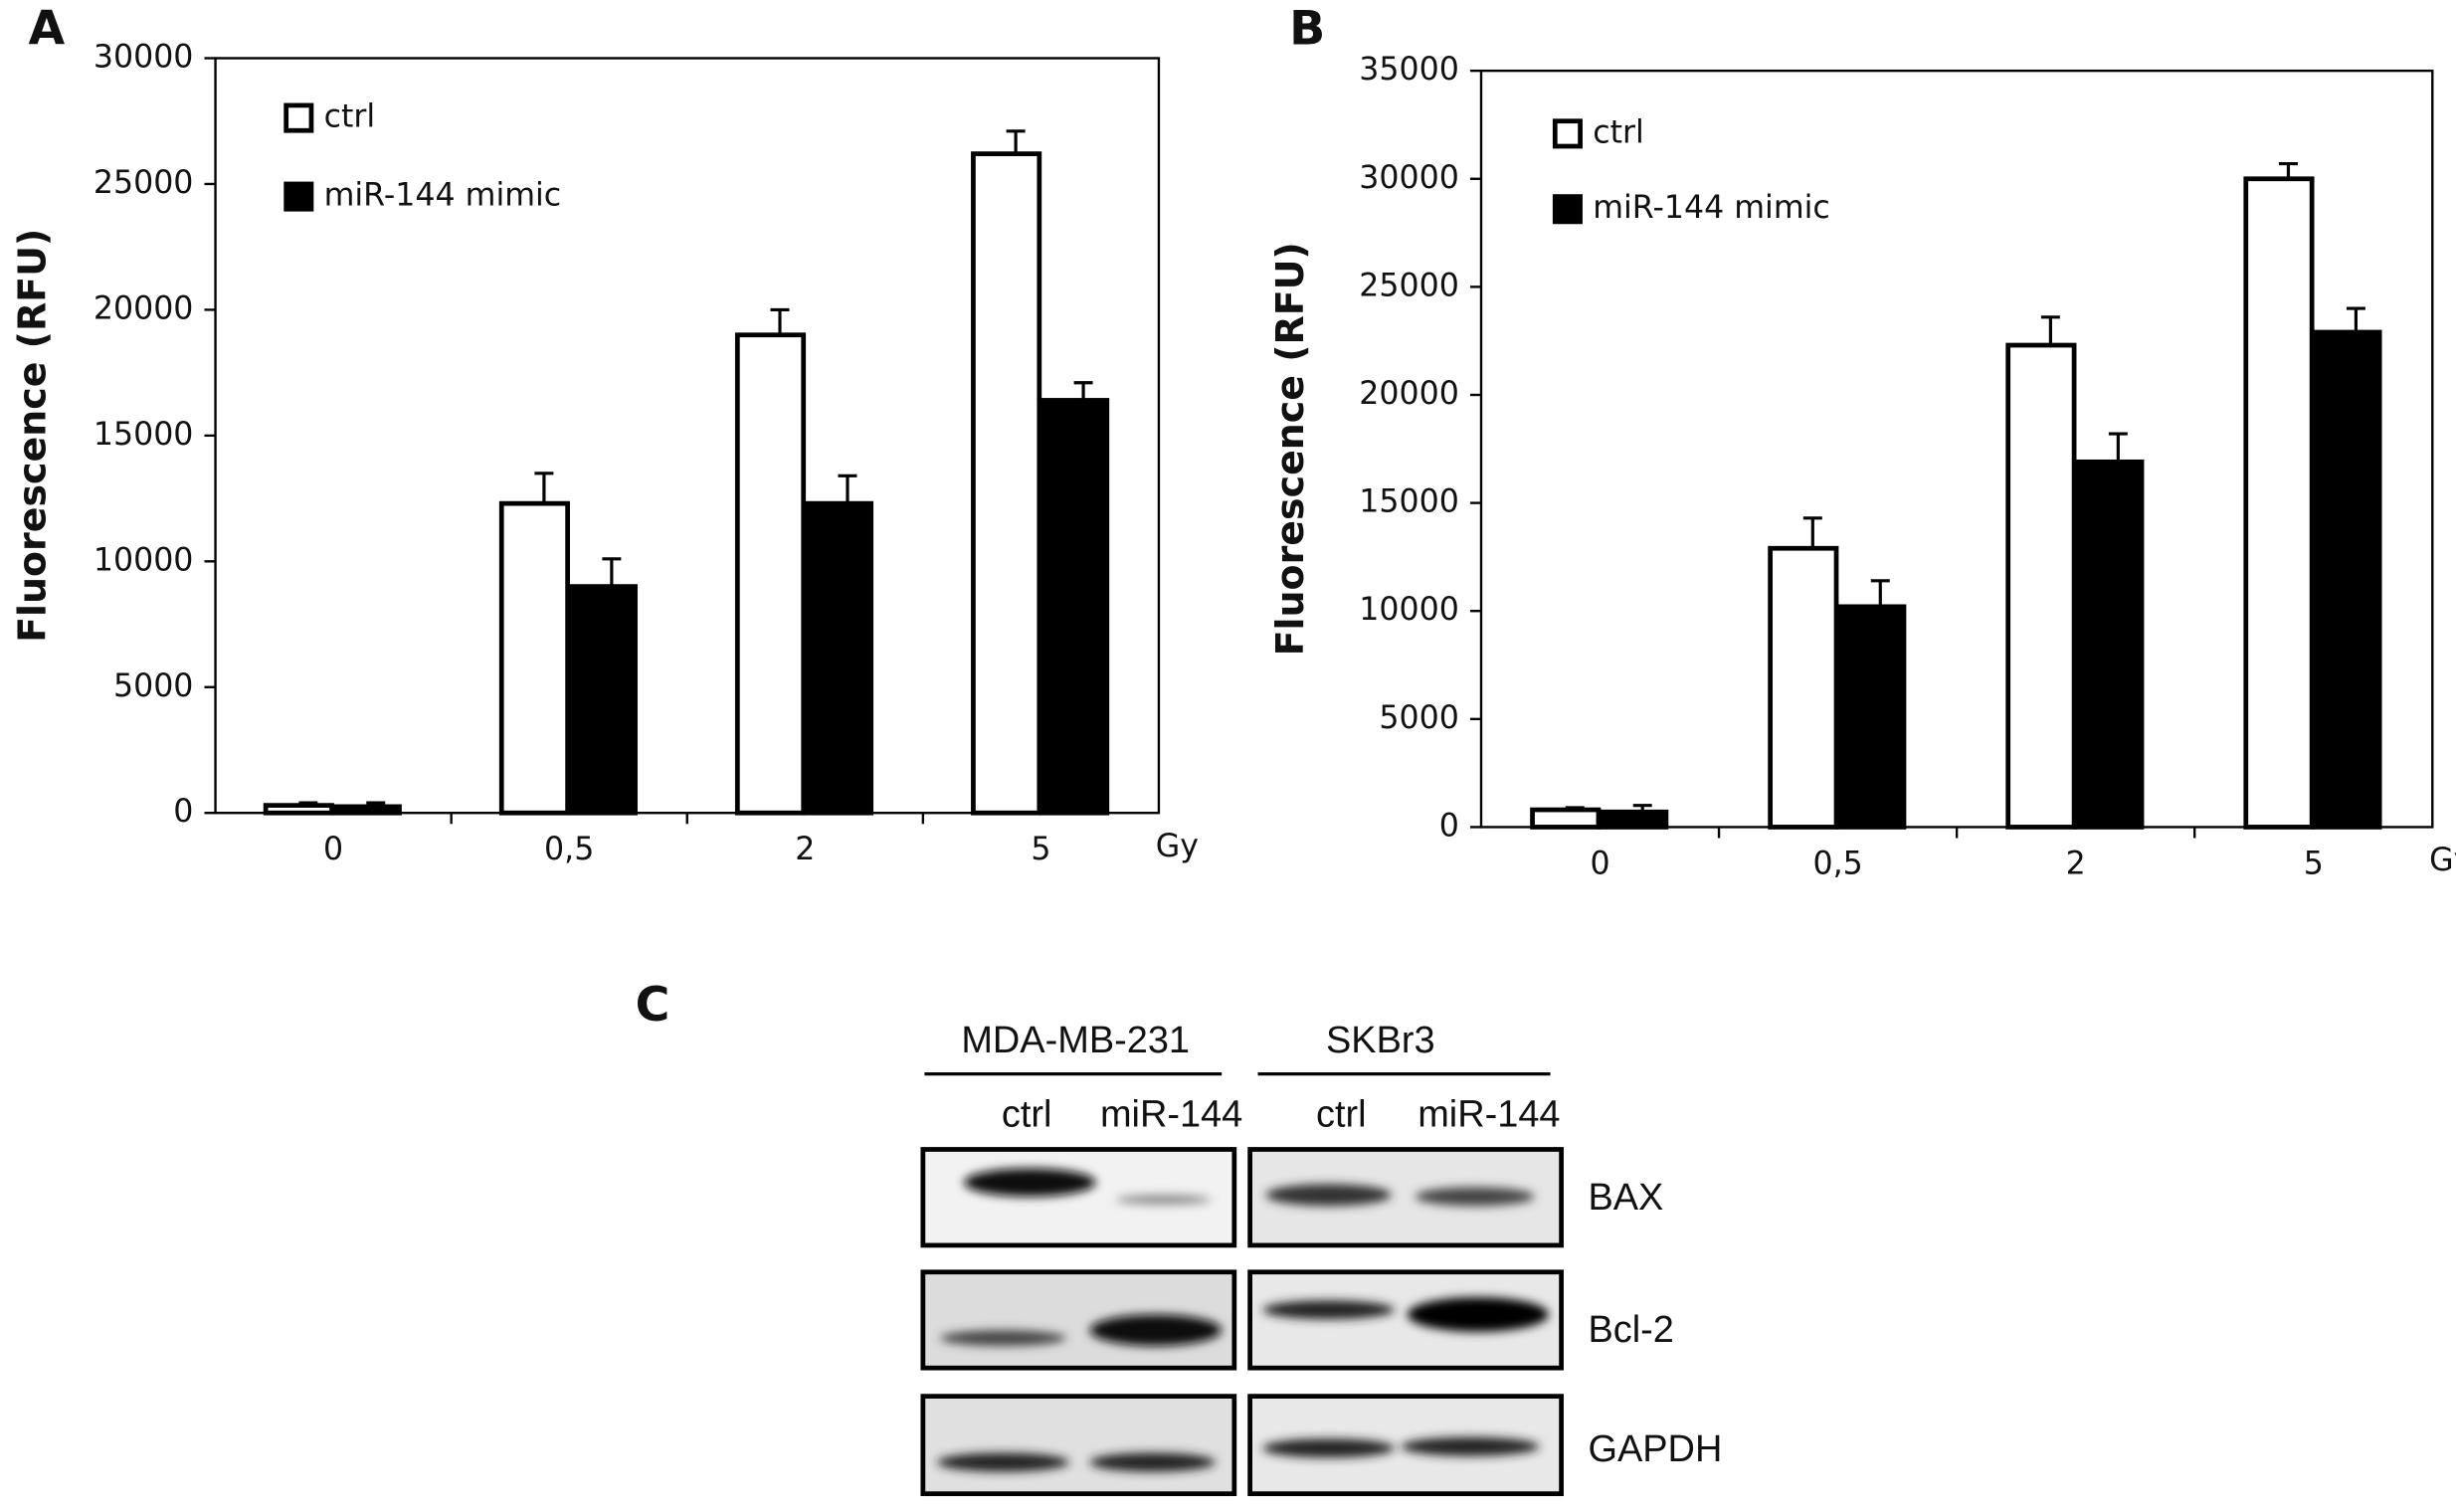 The width and height of the screenshot is (2456, 1512). I want to click on panel-label: B, so click(1307, 30).